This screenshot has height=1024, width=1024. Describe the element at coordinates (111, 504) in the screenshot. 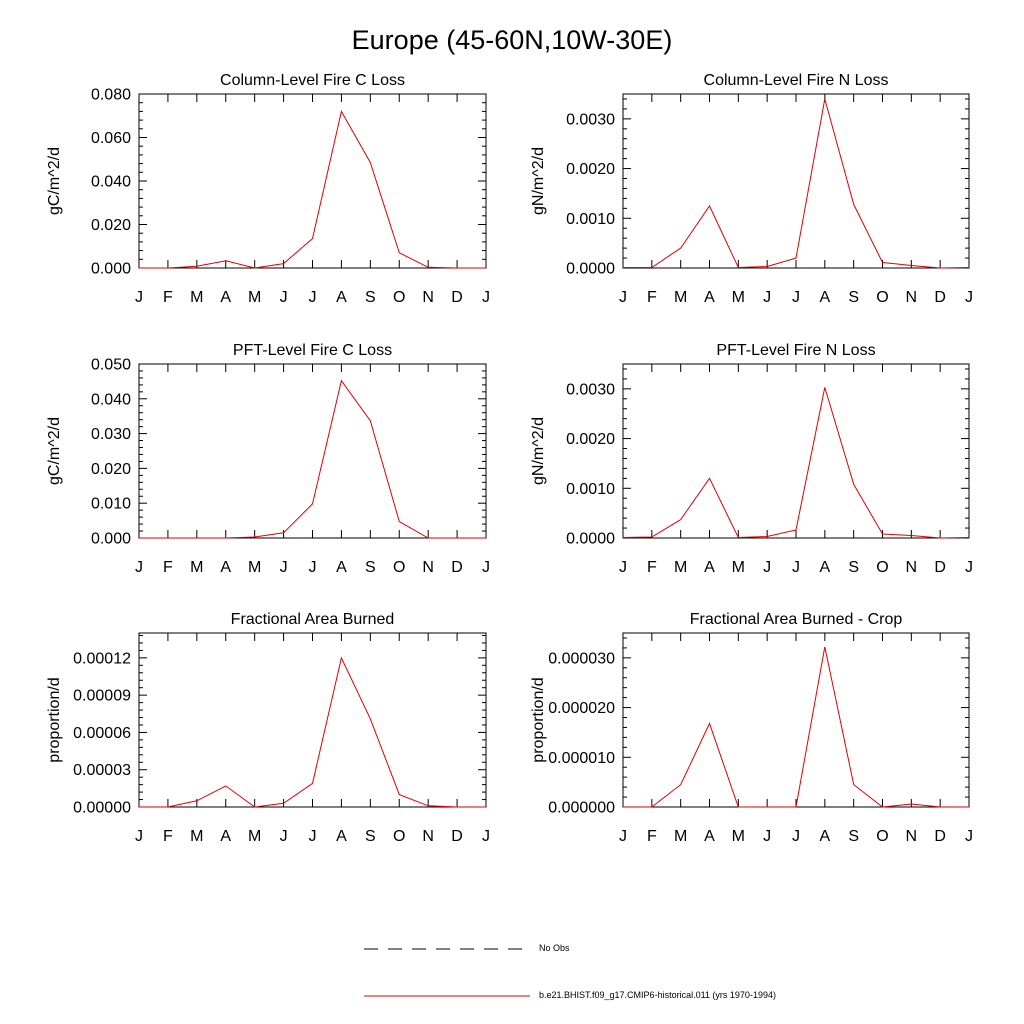

I see `y-tick-label: 0.010` at that location.